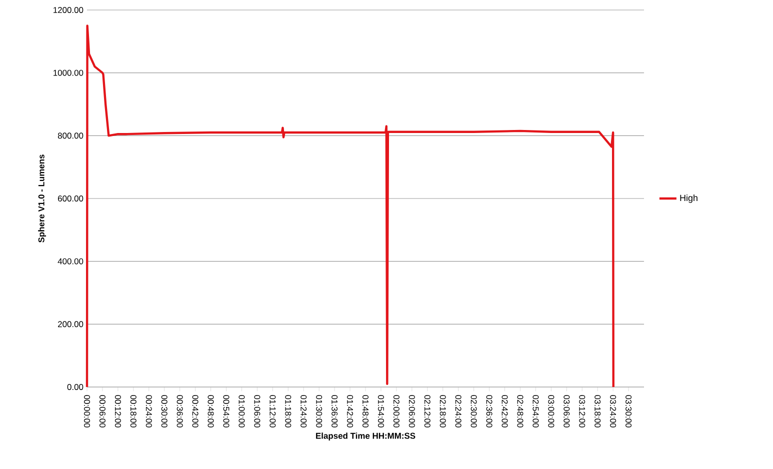  What do you see at coordinates (366, 436) in the screenshot?
I see `x-axis-title: Elapsed Time HH:MM:SS` at bounding box center [366, 436].